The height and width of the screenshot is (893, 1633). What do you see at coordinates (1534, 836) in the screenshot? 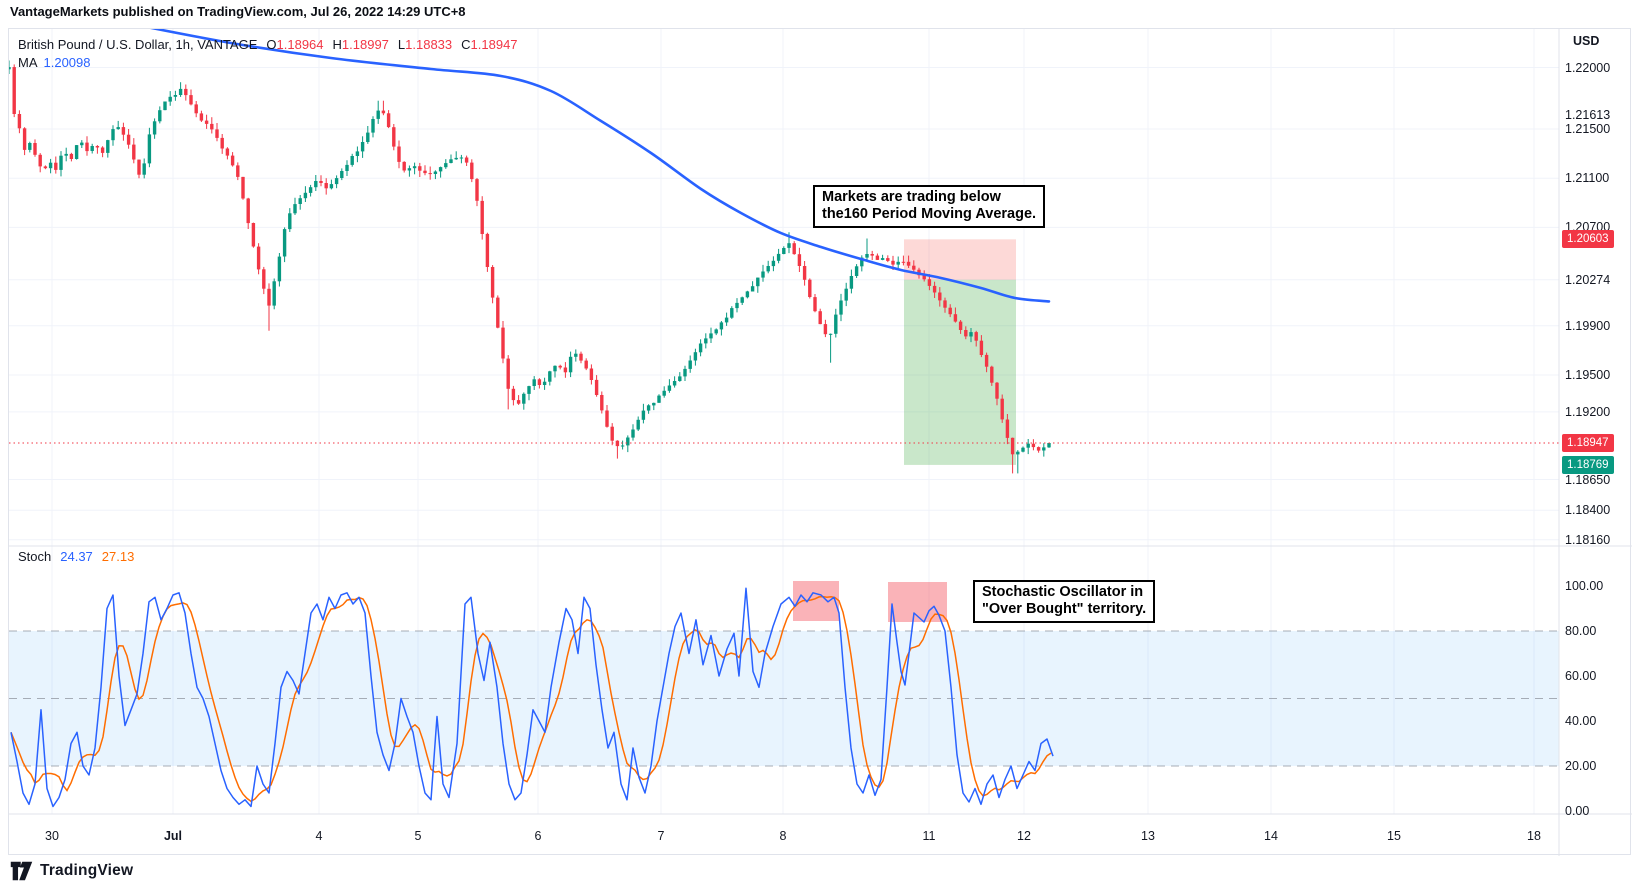
I see `date-tick-label: 18` at bounding box center [1534, 836].